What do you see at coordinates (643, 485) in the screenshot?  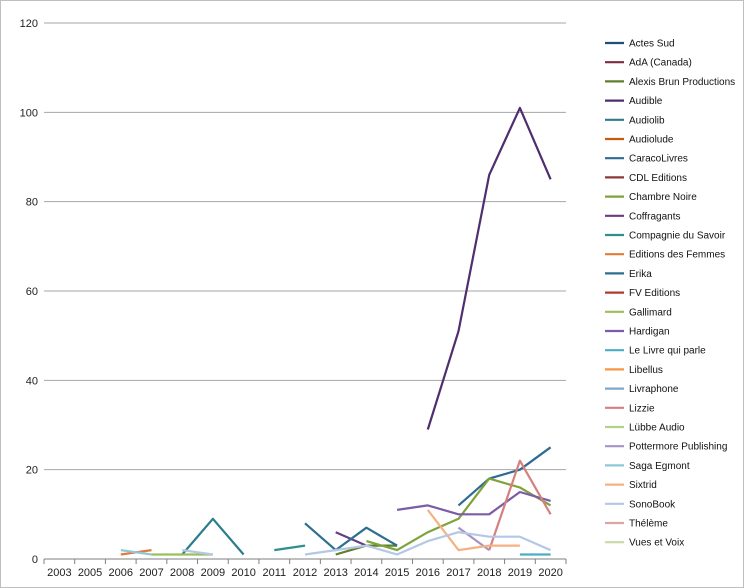 I see `legend-entry: Sixtrid` at bounding box center [643, 485].